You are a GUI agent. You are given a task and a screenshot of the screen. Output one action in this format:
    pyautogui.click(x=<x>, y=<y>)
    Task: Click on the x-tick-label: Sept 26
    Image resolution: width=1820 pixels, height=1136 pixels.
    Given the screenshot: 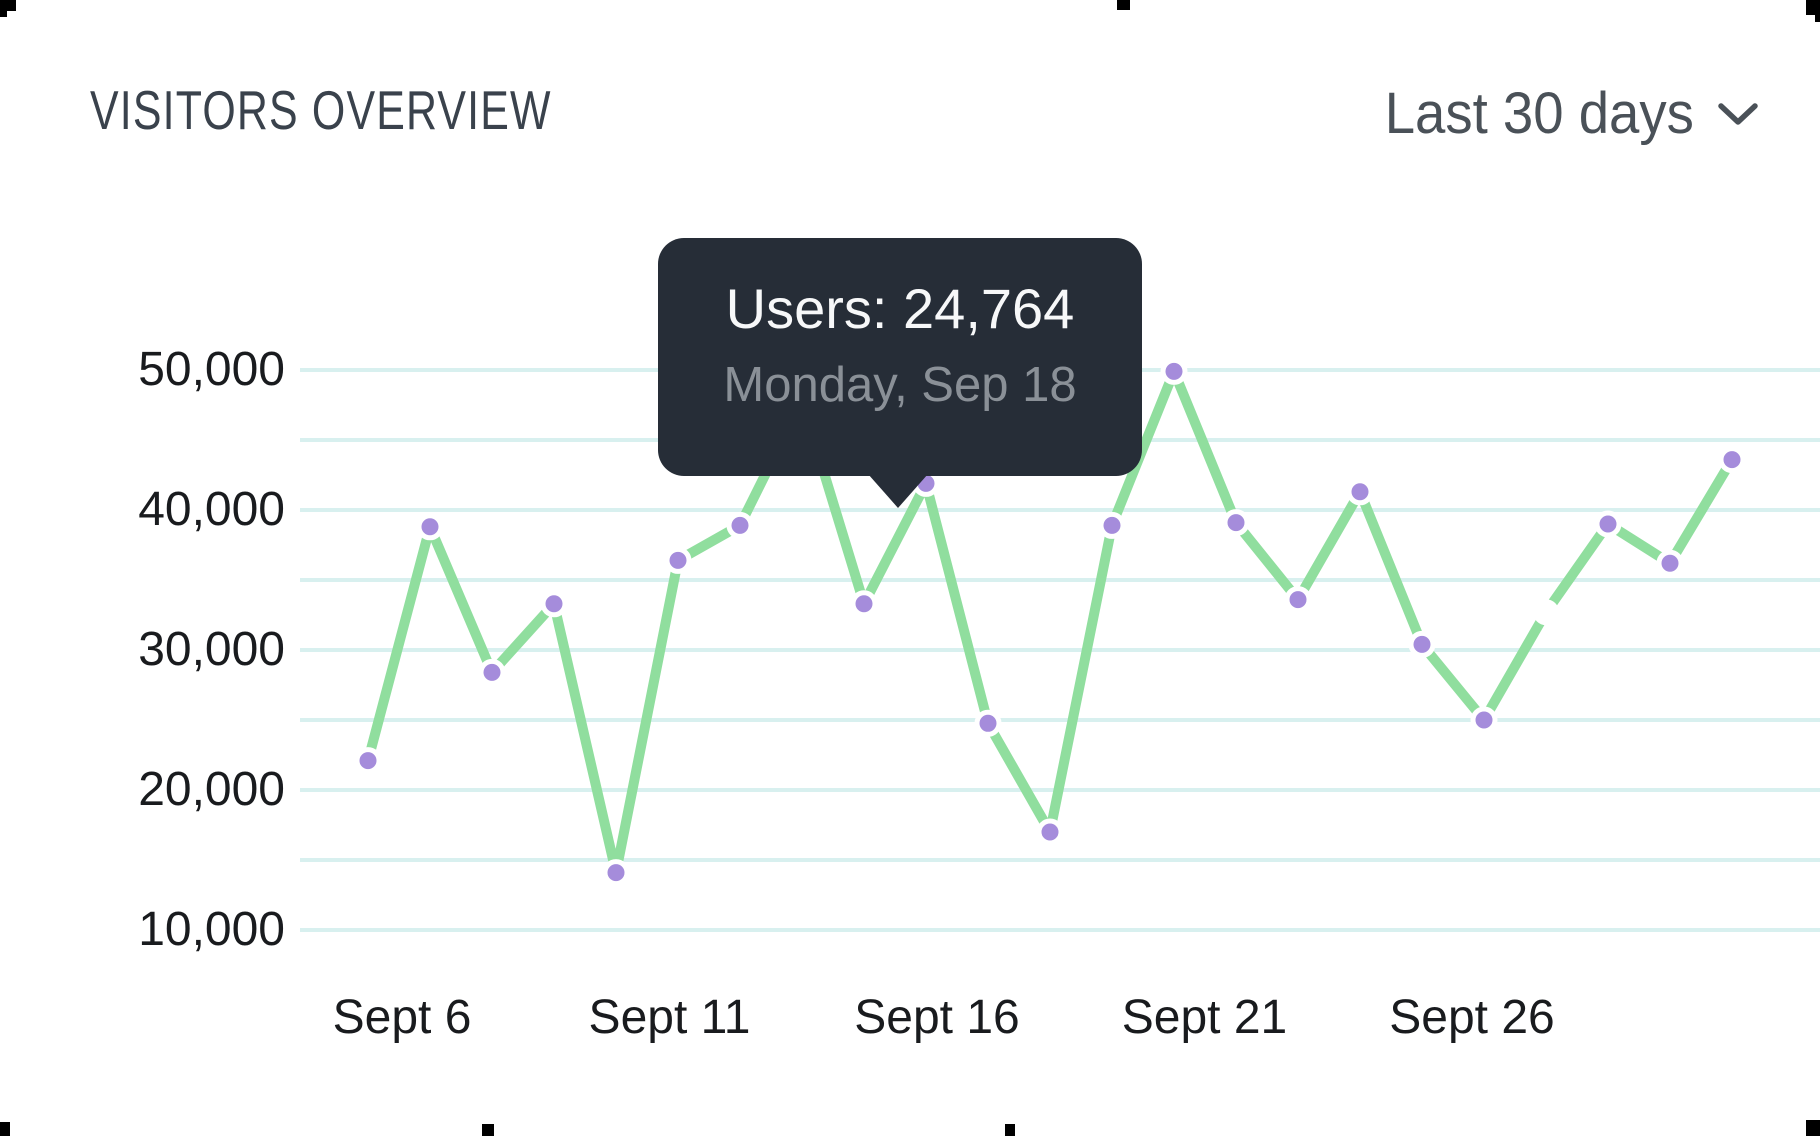 What is the action you would take?
    pyautogui.click(x=1472, y=1017)
    